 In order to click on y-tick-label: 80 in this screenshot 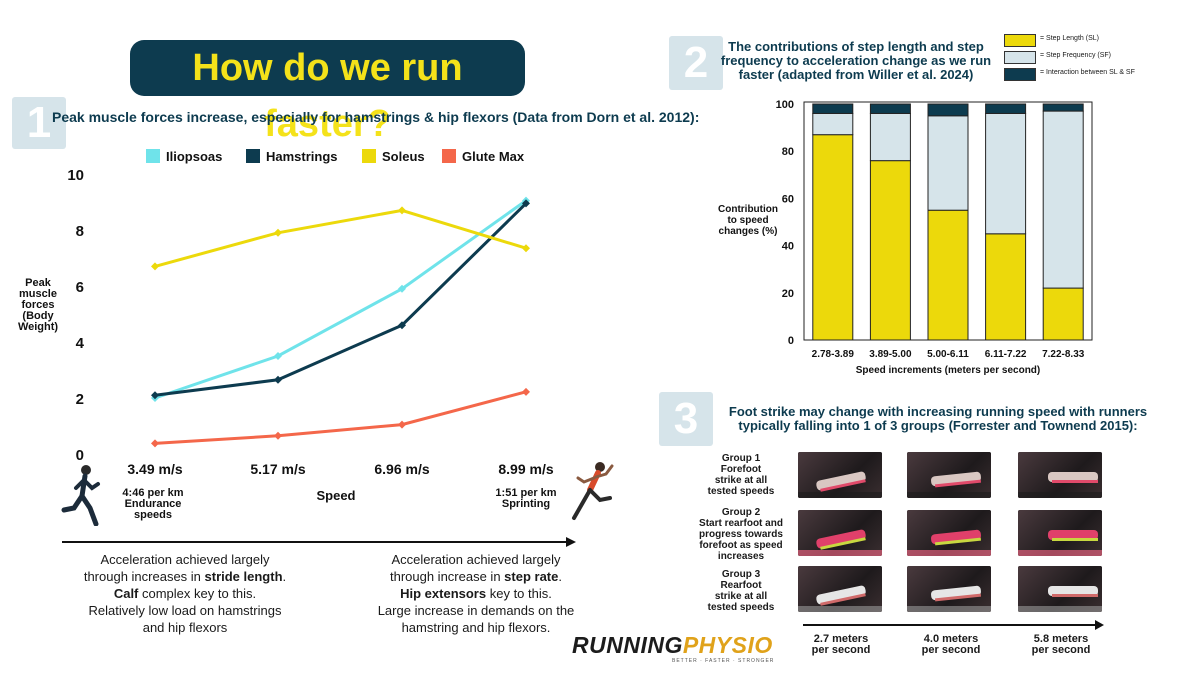, I will do `click(788, 152)`.